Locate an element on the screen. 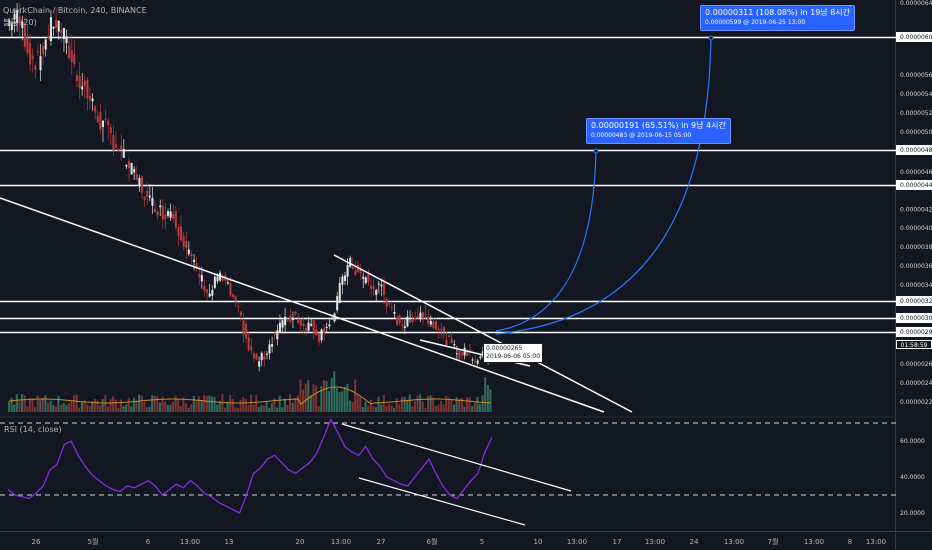 The height and width of the screenshot is (550, 932). time-tick-19: 13:00 is located at coordinates (876, 542).